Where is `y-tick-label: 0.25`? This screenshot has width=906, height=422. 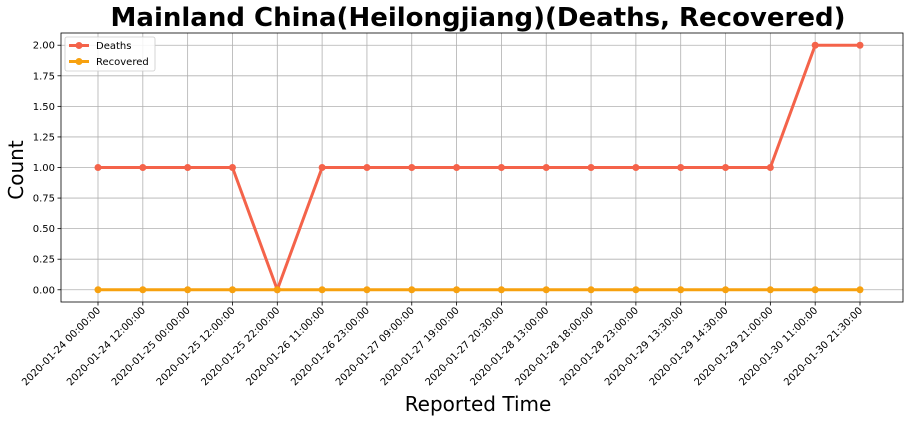 y-tick-label: 0.25 is located at coordinates (44, 260).